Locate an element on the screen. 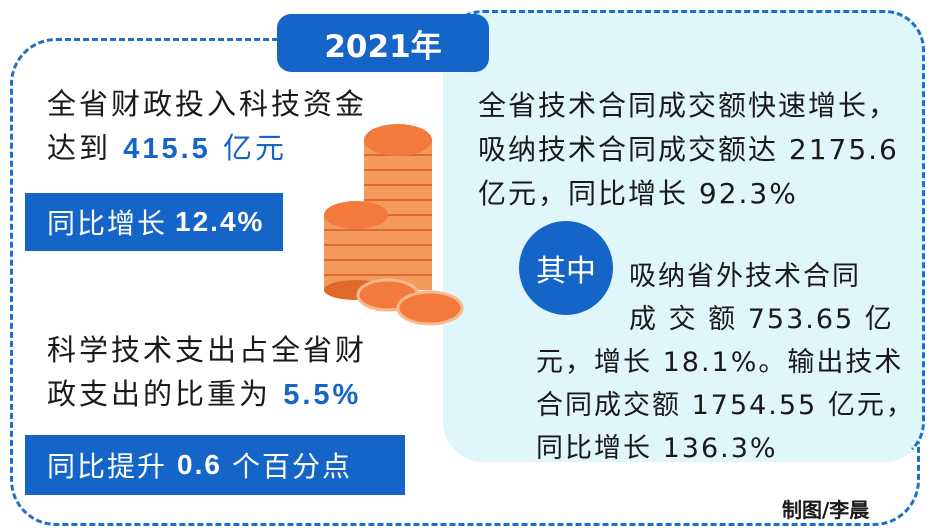  left-top-bar-value: 12.4% is located at coordinates (220, 221).